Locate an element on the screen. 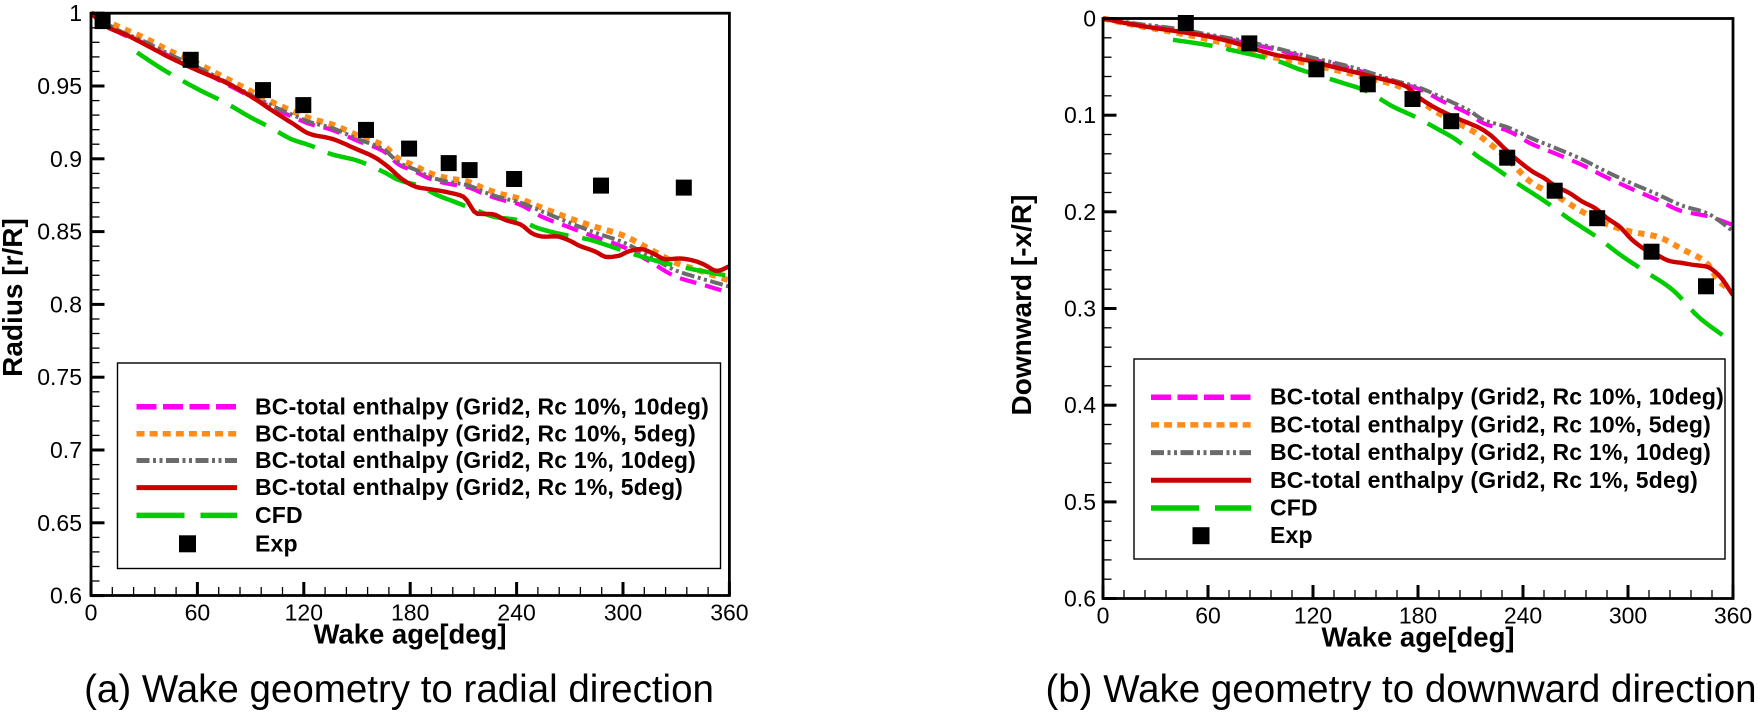 Image resolution: width=1758 pixels, height=719 pixels. svg-text: 0.4 is located at coordinates (1080, 405).